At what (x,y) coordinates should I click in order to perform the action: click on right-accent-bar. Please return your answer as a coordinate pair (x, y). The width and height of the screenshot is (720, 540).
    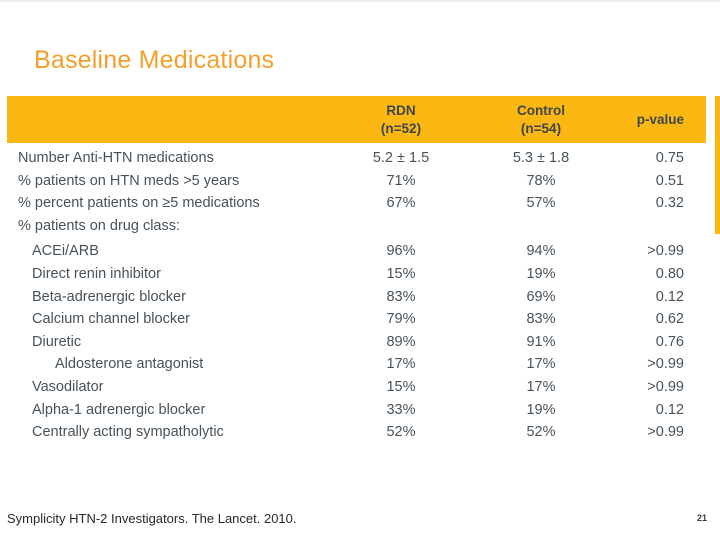
    Looking at the image, I should click on (717, 165).